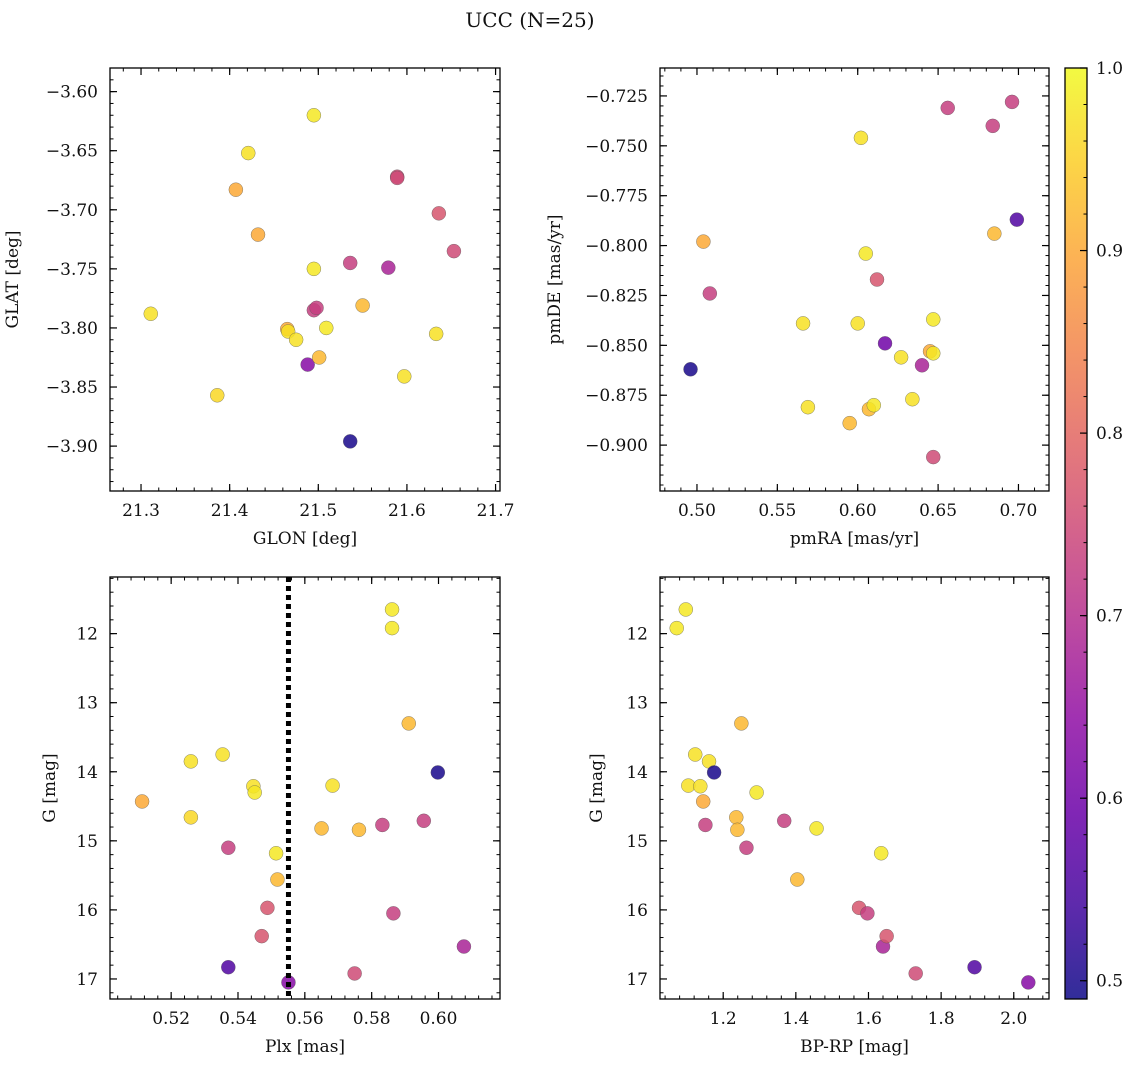 The image size is (1136, 1067). Describe the element at coordinates (777, 511) in the screenshot. I see `x-tick-label: 0.55` at that location.